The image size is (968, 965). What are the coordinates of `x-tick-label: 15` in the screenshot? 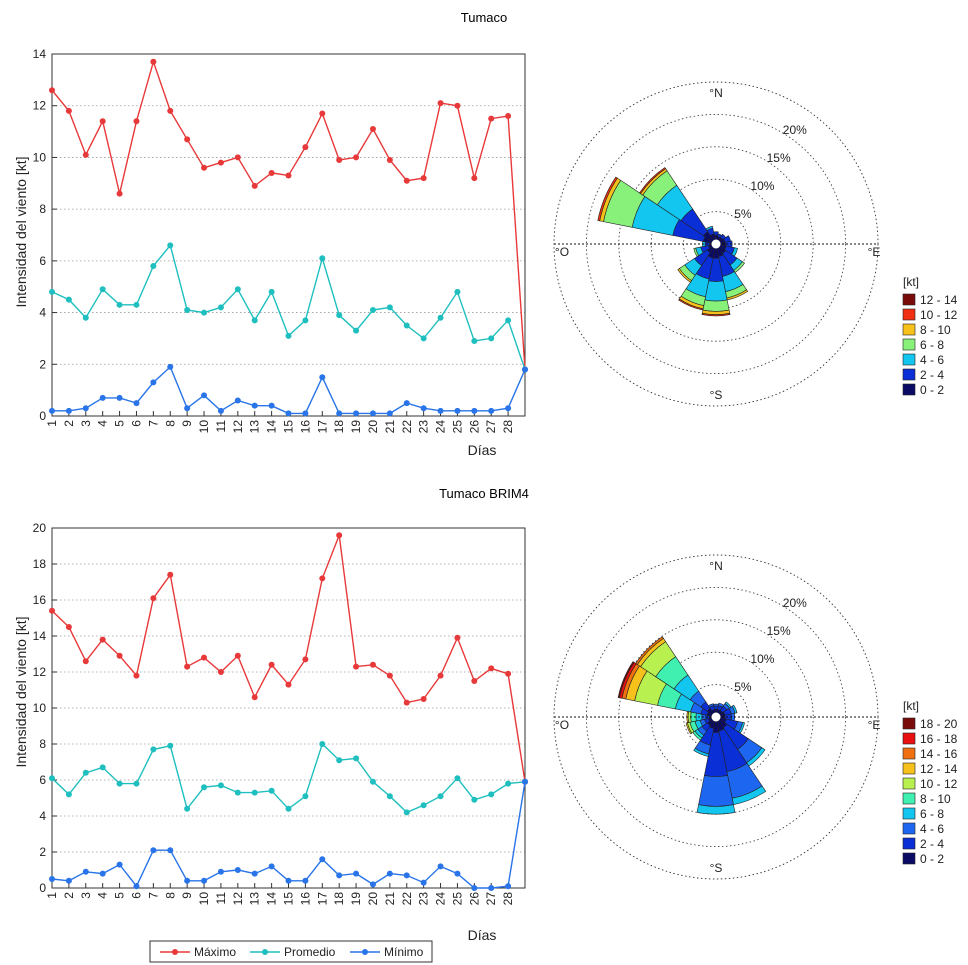 It's located at (289, 427).